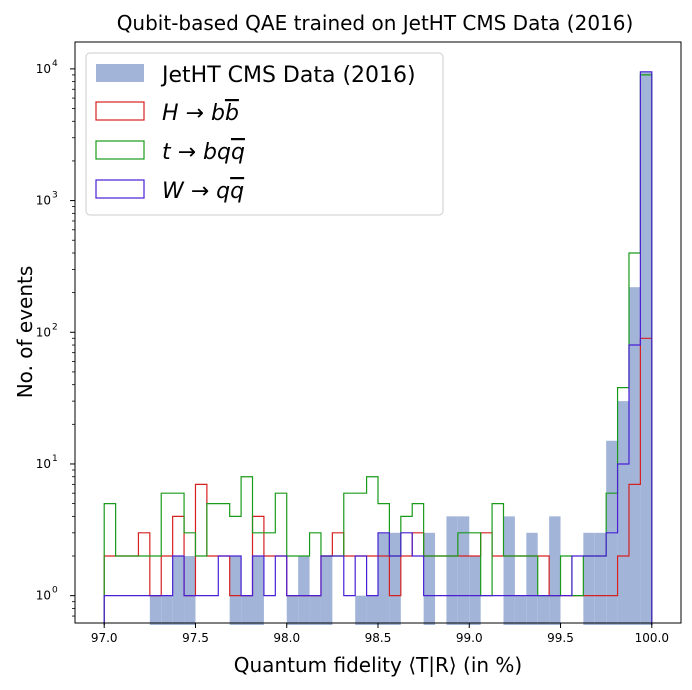 The image size is (692, 690). What do you see at coordinates (55, 591) in the screenshot?
I see `y-tick-exponent: 0` at bounding box center [55, 591].